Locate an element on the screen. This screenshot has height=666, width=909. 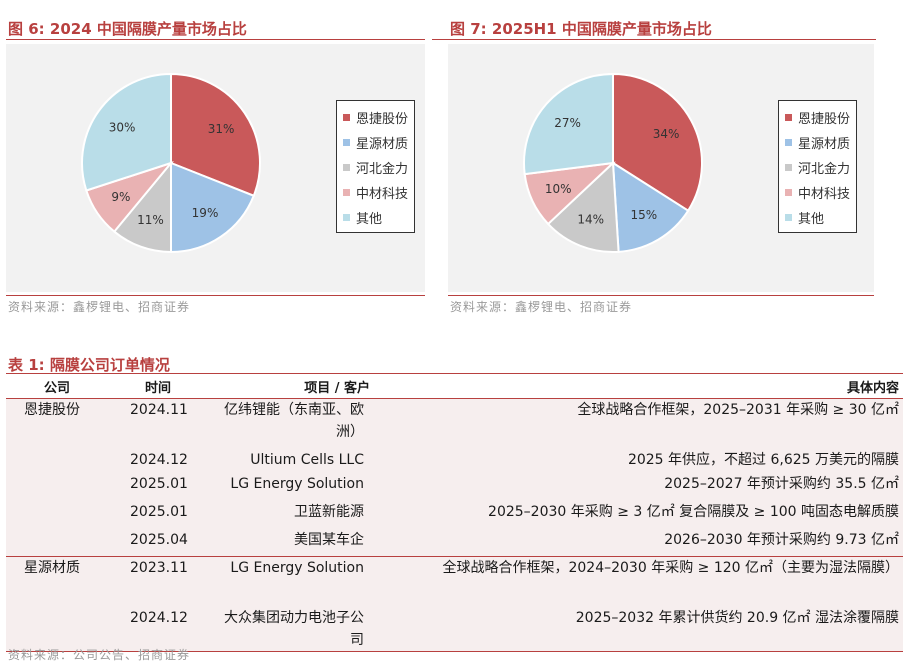
figure-7-title: 图 7: 2025H1 中国隔膜产量市场占比 is located at coordinates (581, 29).